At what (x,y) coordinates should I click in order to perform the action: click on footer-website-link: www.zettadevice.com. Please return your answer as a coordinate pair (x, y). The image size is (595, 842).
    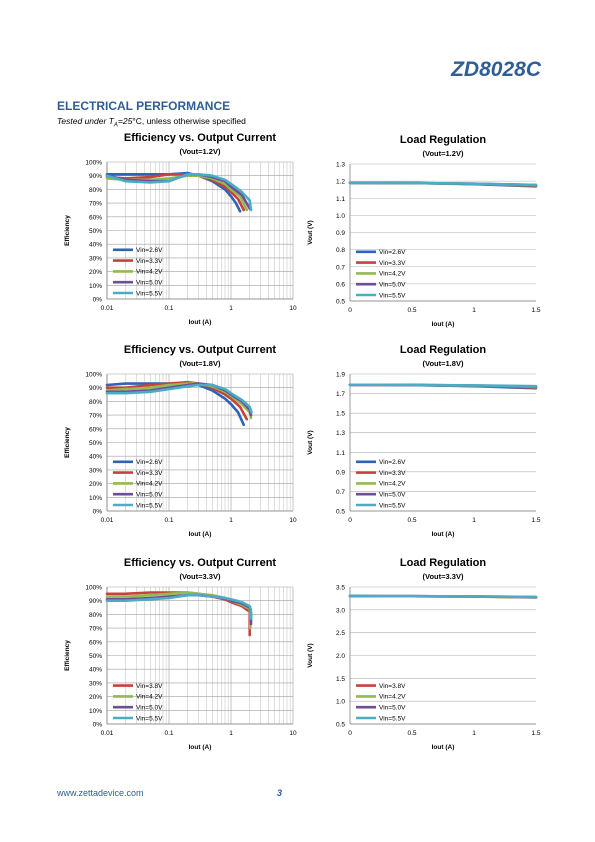
    Looking at the image, I should click on (100, 793).